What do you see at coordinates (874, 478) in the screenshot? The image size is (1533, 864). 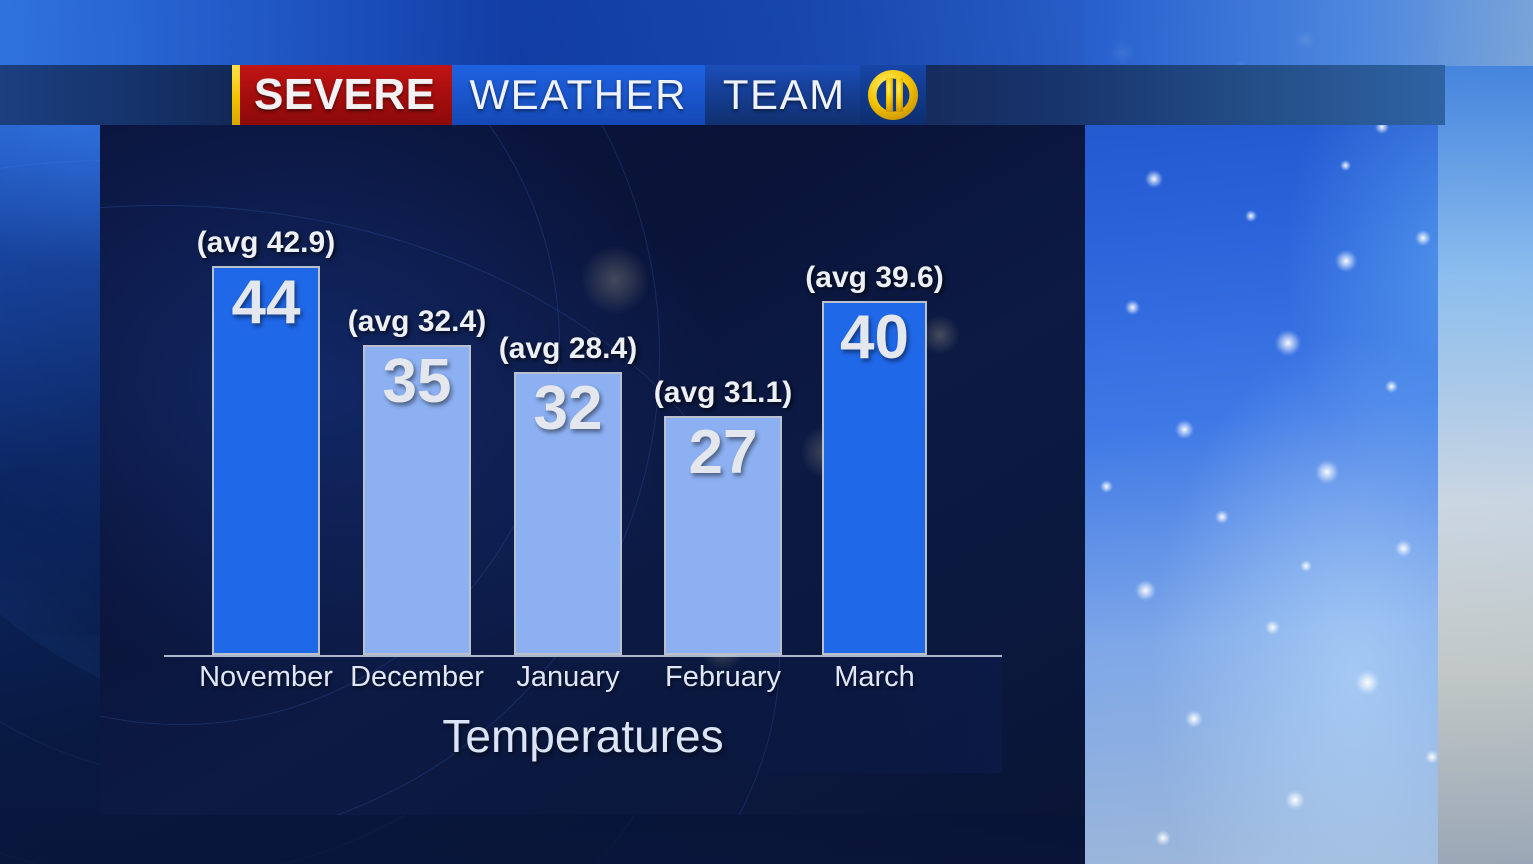 I see `bar-march: 40` at bounding box center [874, 478].